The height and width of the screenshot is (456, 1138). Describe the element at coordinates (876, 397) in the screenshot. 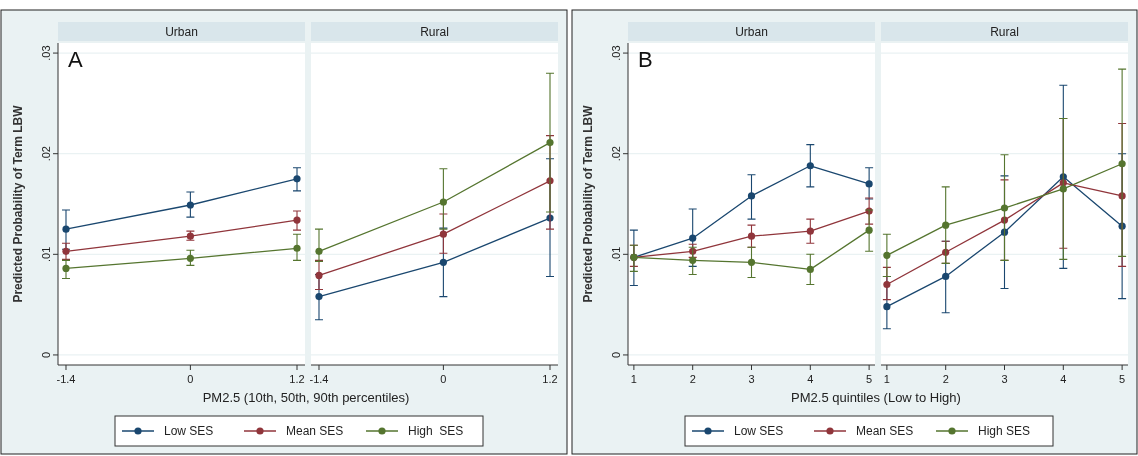

I see `x-axis-title: PM2.5 quintiles (Low to High)` at that location.